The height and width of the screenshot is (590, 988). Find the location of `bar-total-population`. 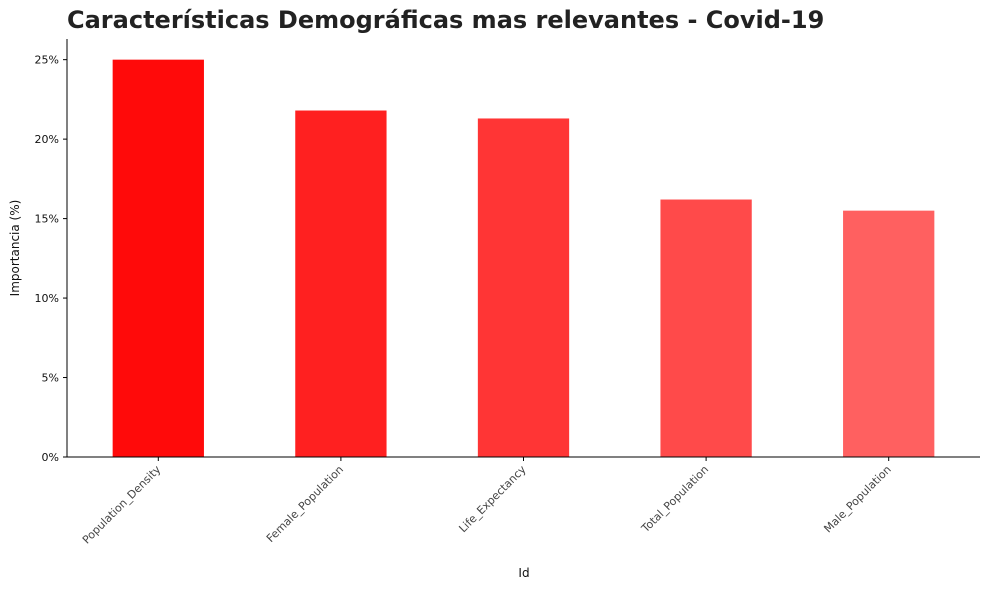

bar-total-population is located at coordinates (706, 328).